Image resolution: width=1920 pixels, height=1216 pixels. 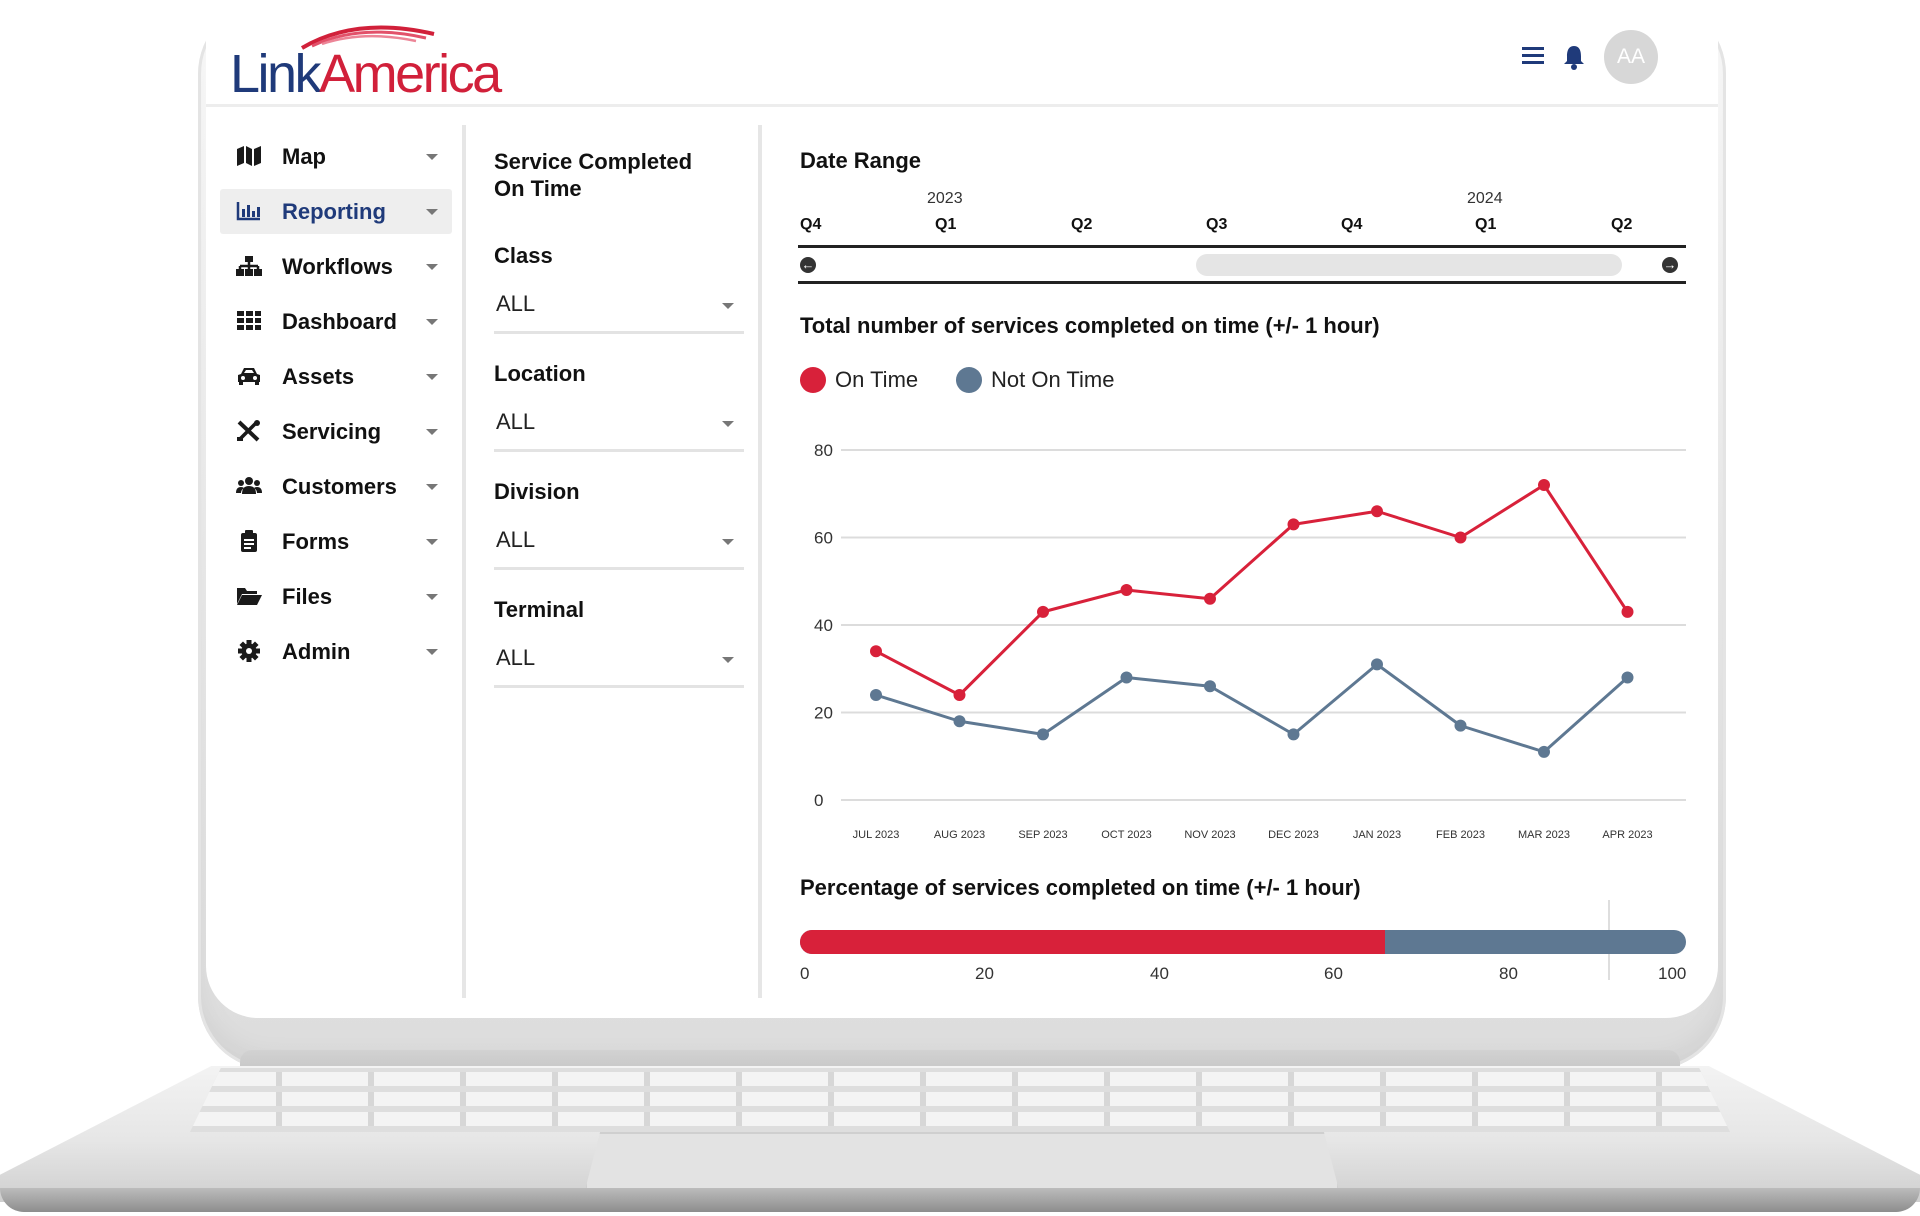 I want to click on folder-open-icon, so click(x=249, y=596).